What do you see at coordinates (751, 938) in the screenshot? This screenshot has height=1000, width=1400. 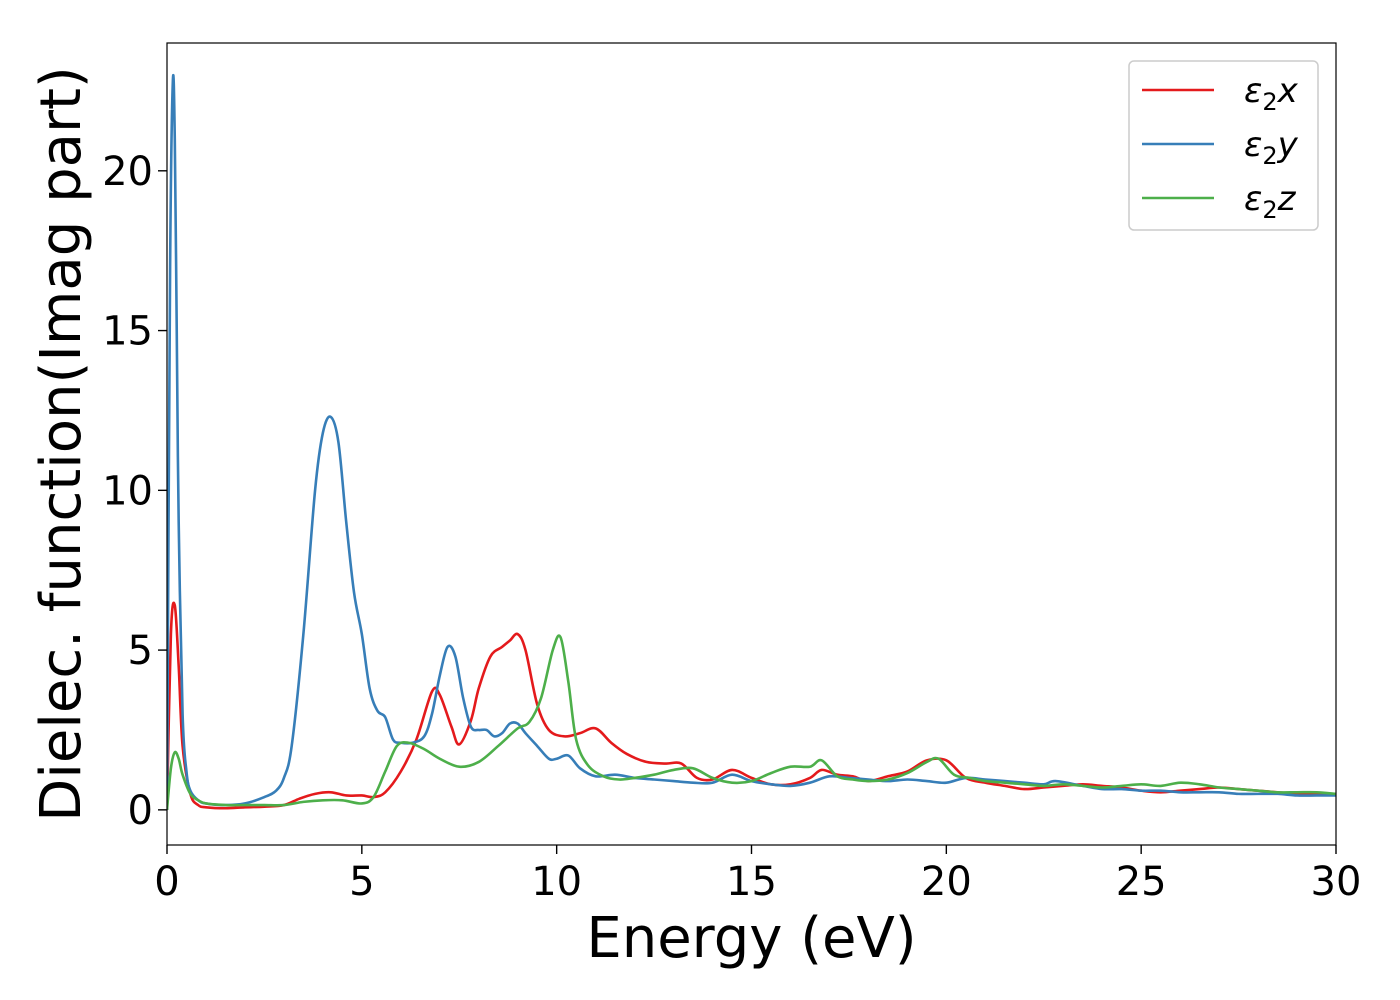 I see `x-axis-title: Energy (eV)` at bounding box center [751, 938].